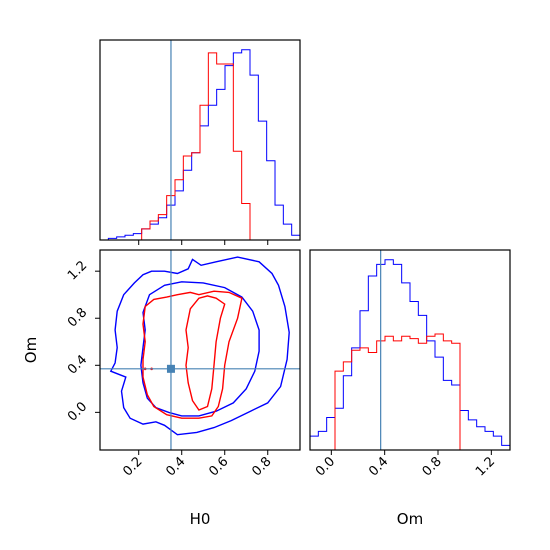 The height and width of the screenshot is (550, 550). Describe the element at coordinates (170, 368) in the screenshot. I see `truth-marker` at that location.